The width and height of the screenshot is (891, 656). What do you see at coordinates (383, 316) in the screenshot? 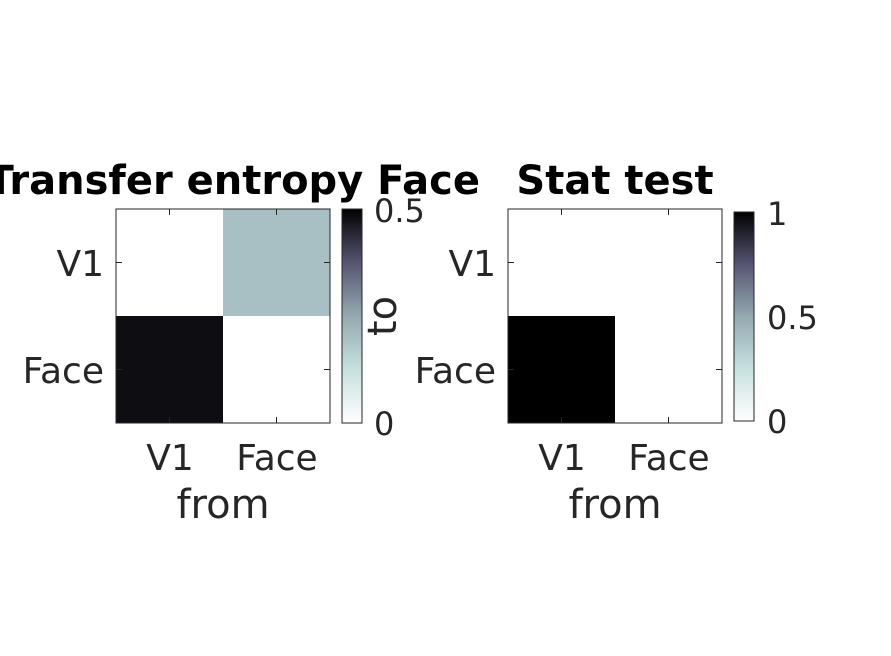
I see `colorbar-label-1: to` at bounding box center [383, 316].